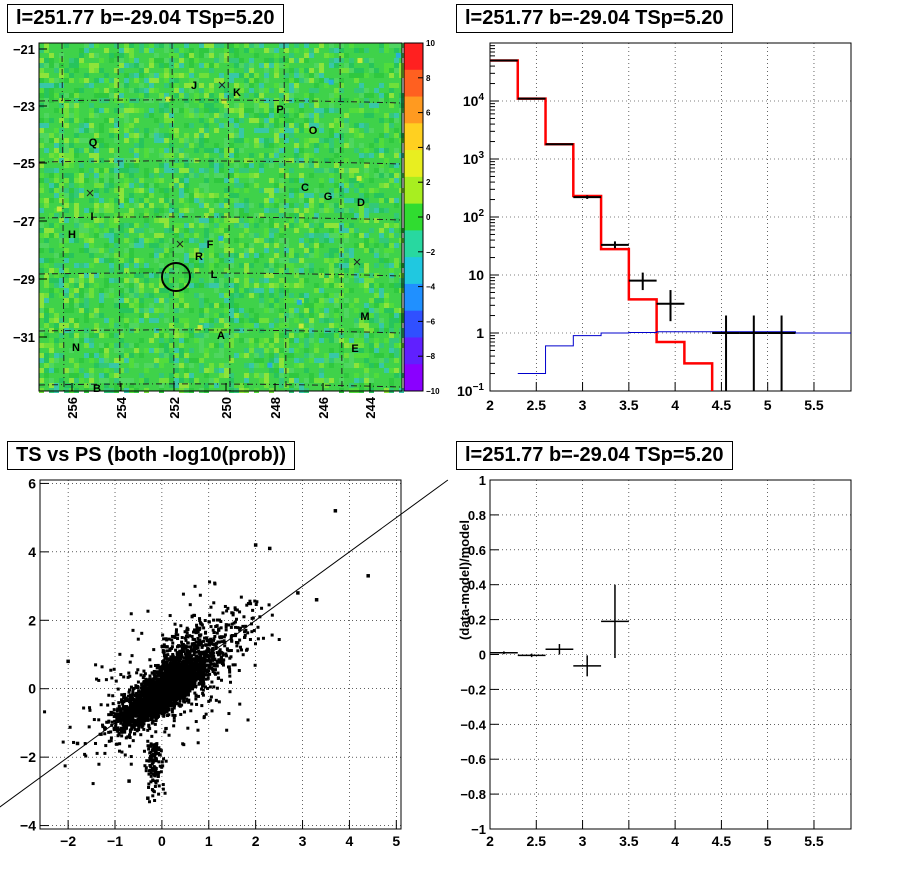 The image size is (898, 875). What do you see at coordinates (350, 841) in the screenshot?
I see `scatter-xtick-label: 4` at bounding box center [350, 841].